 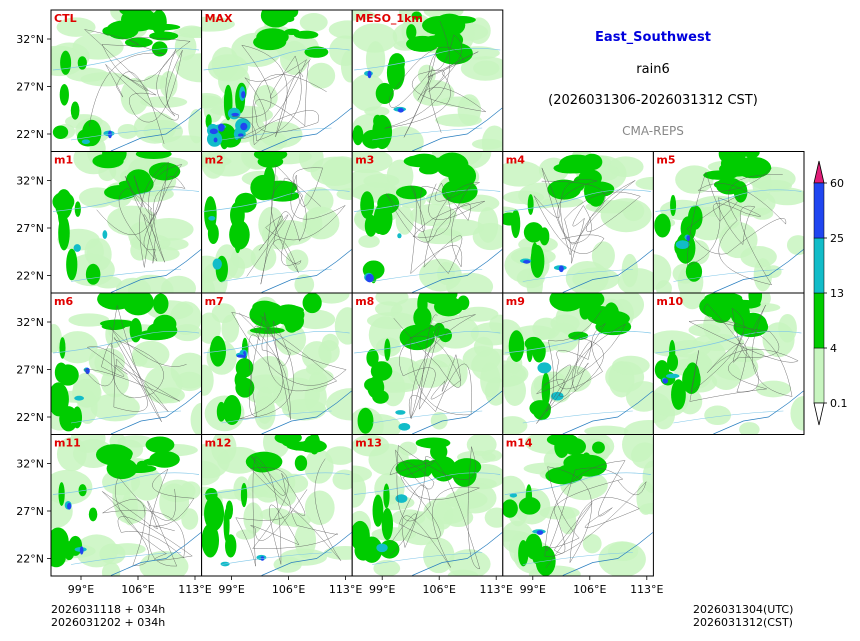 I want to click on precip-field, so click(x=127, y=222).